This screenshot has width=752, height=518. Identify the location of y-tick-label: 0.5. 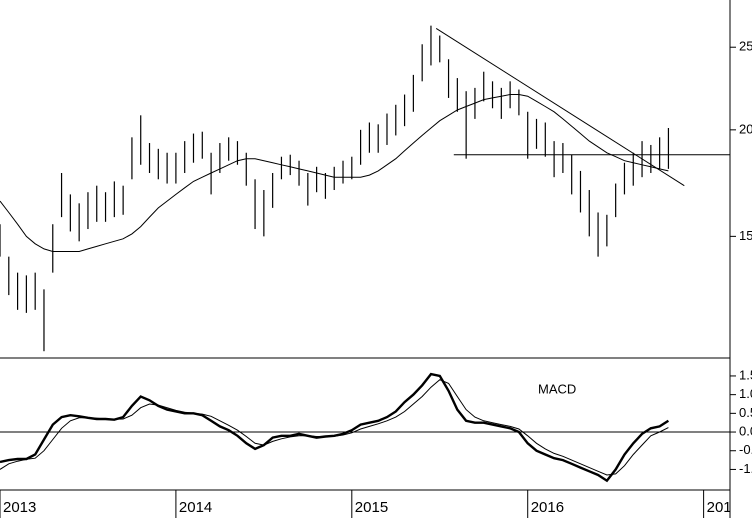
(745, 412).